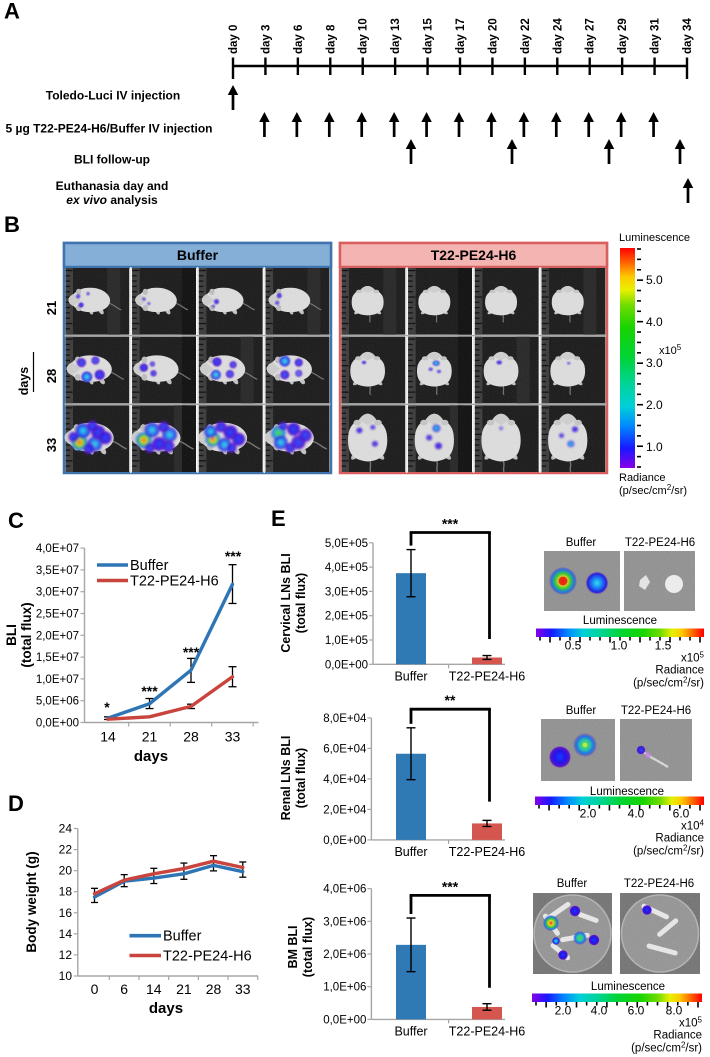 The image size is (710, 1057). Describe the element at coordinates (57, 636) in the screenshot. I see `svg-text: 2,0E+07` at that location.